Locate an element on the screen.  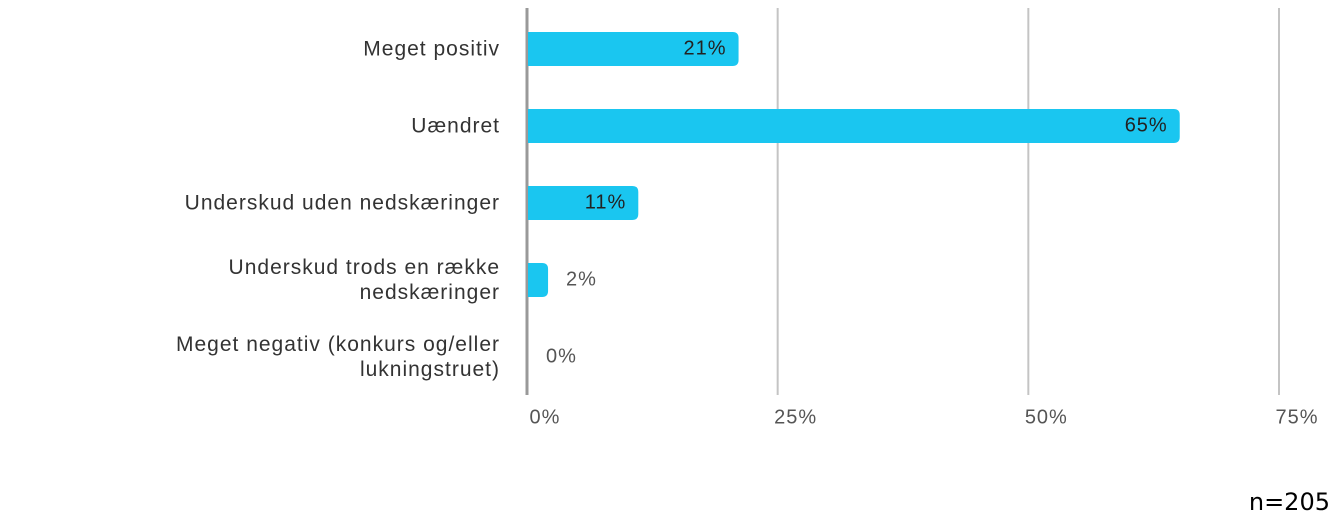
x-tick-label: 25% is located at coordinates (795, 417).